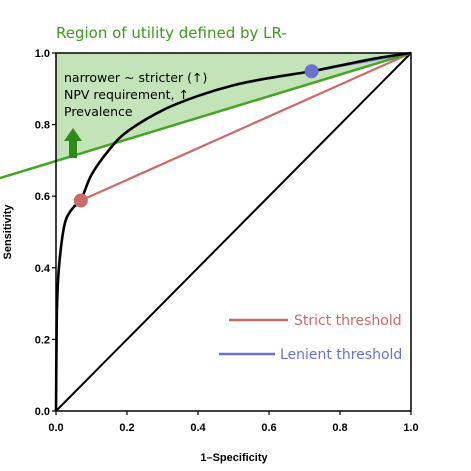  I want to click on y-tick-label: 0.6, so click(42, 197).